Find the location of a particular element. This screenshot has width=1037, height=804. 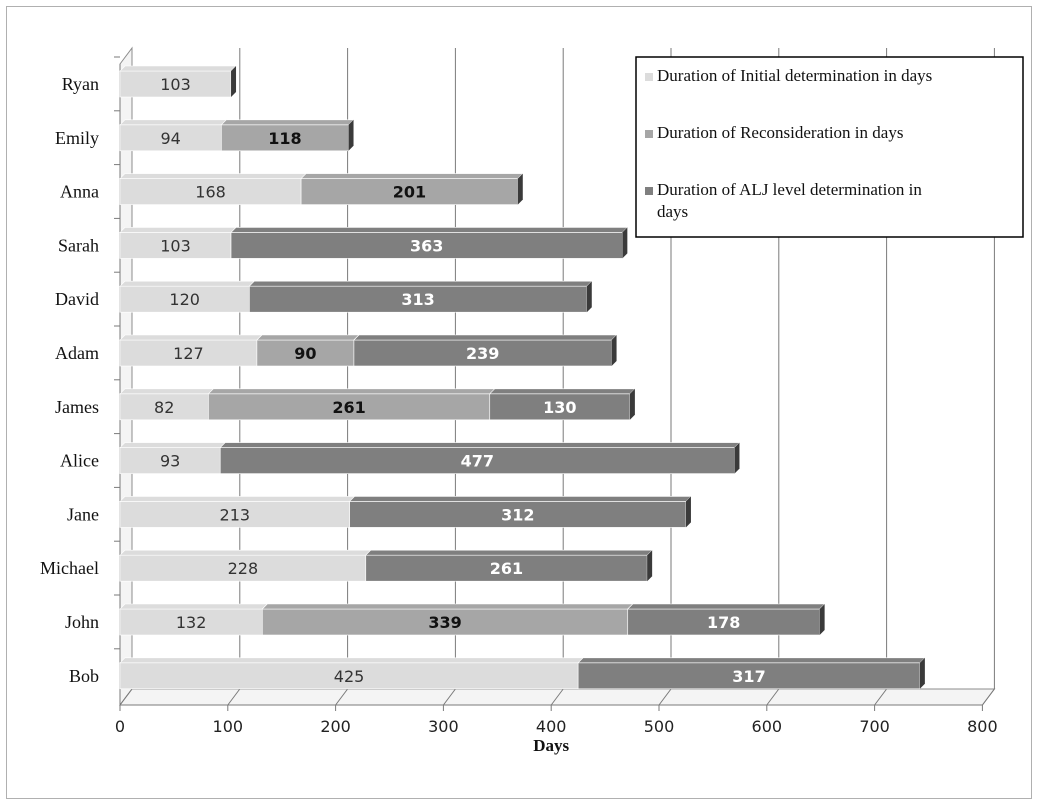

legend-box is located at coordinates (829, 147).